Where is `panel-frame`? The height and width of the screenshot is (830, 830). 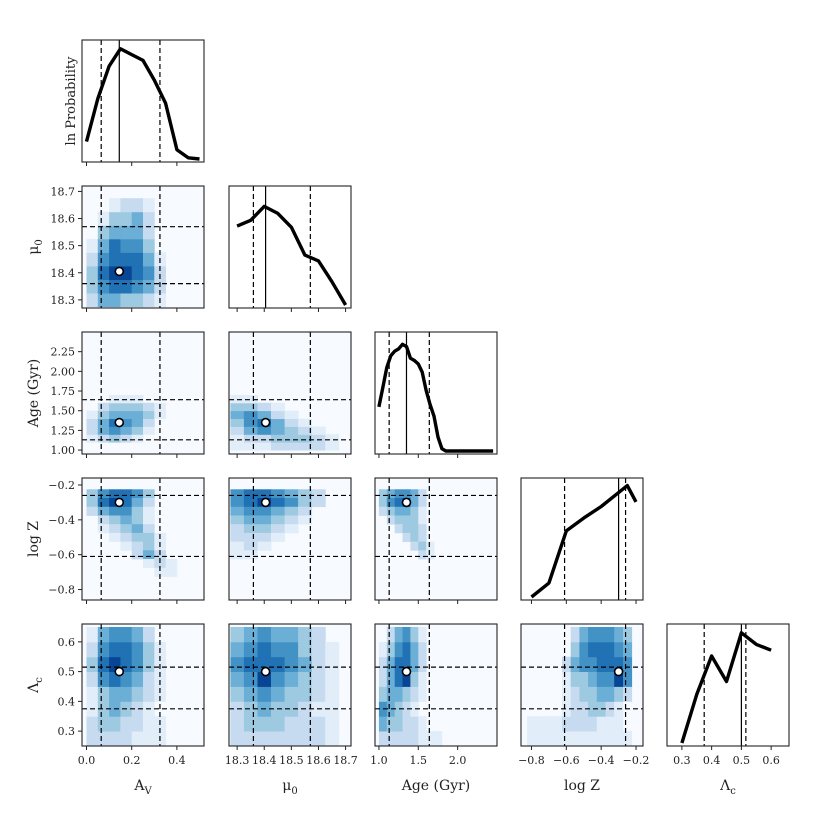 panel-frame is located at coordinates (436, 393).